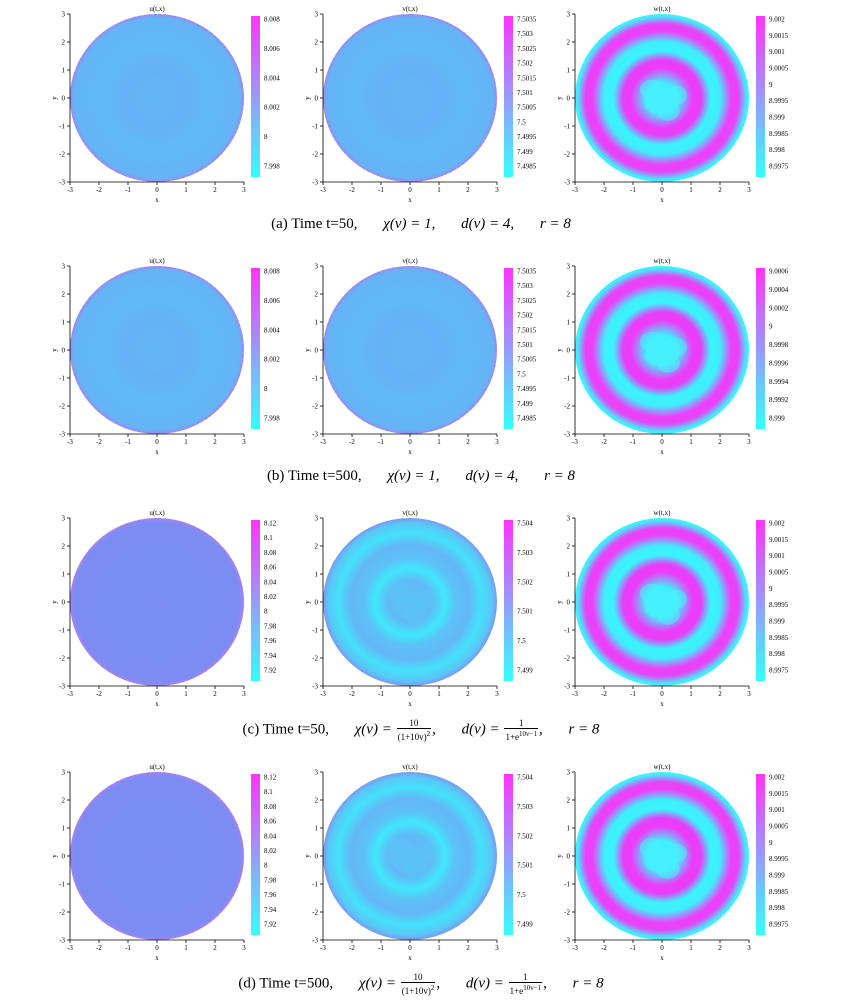  What do you see at coordinates (525, 286) in the screenshot?
I see `colorbar-tick-label: 7.503` at bounding box center [525, 286].